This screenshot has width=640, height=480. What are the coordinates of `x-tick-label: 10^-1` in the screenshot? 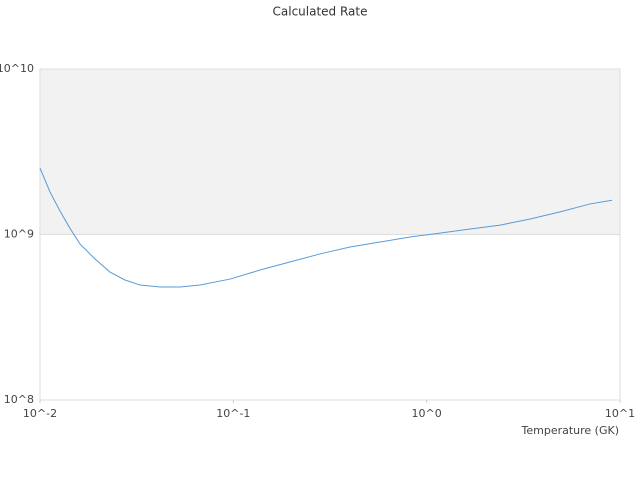 It's located at (233, 413).